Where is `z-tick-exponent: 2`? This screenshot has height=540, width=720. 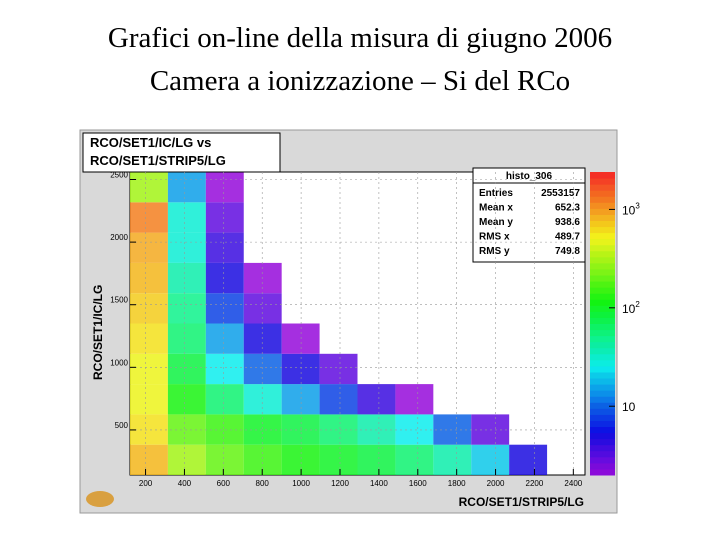 z-tick-exponent: 2 is located at coordinates (637, 304).